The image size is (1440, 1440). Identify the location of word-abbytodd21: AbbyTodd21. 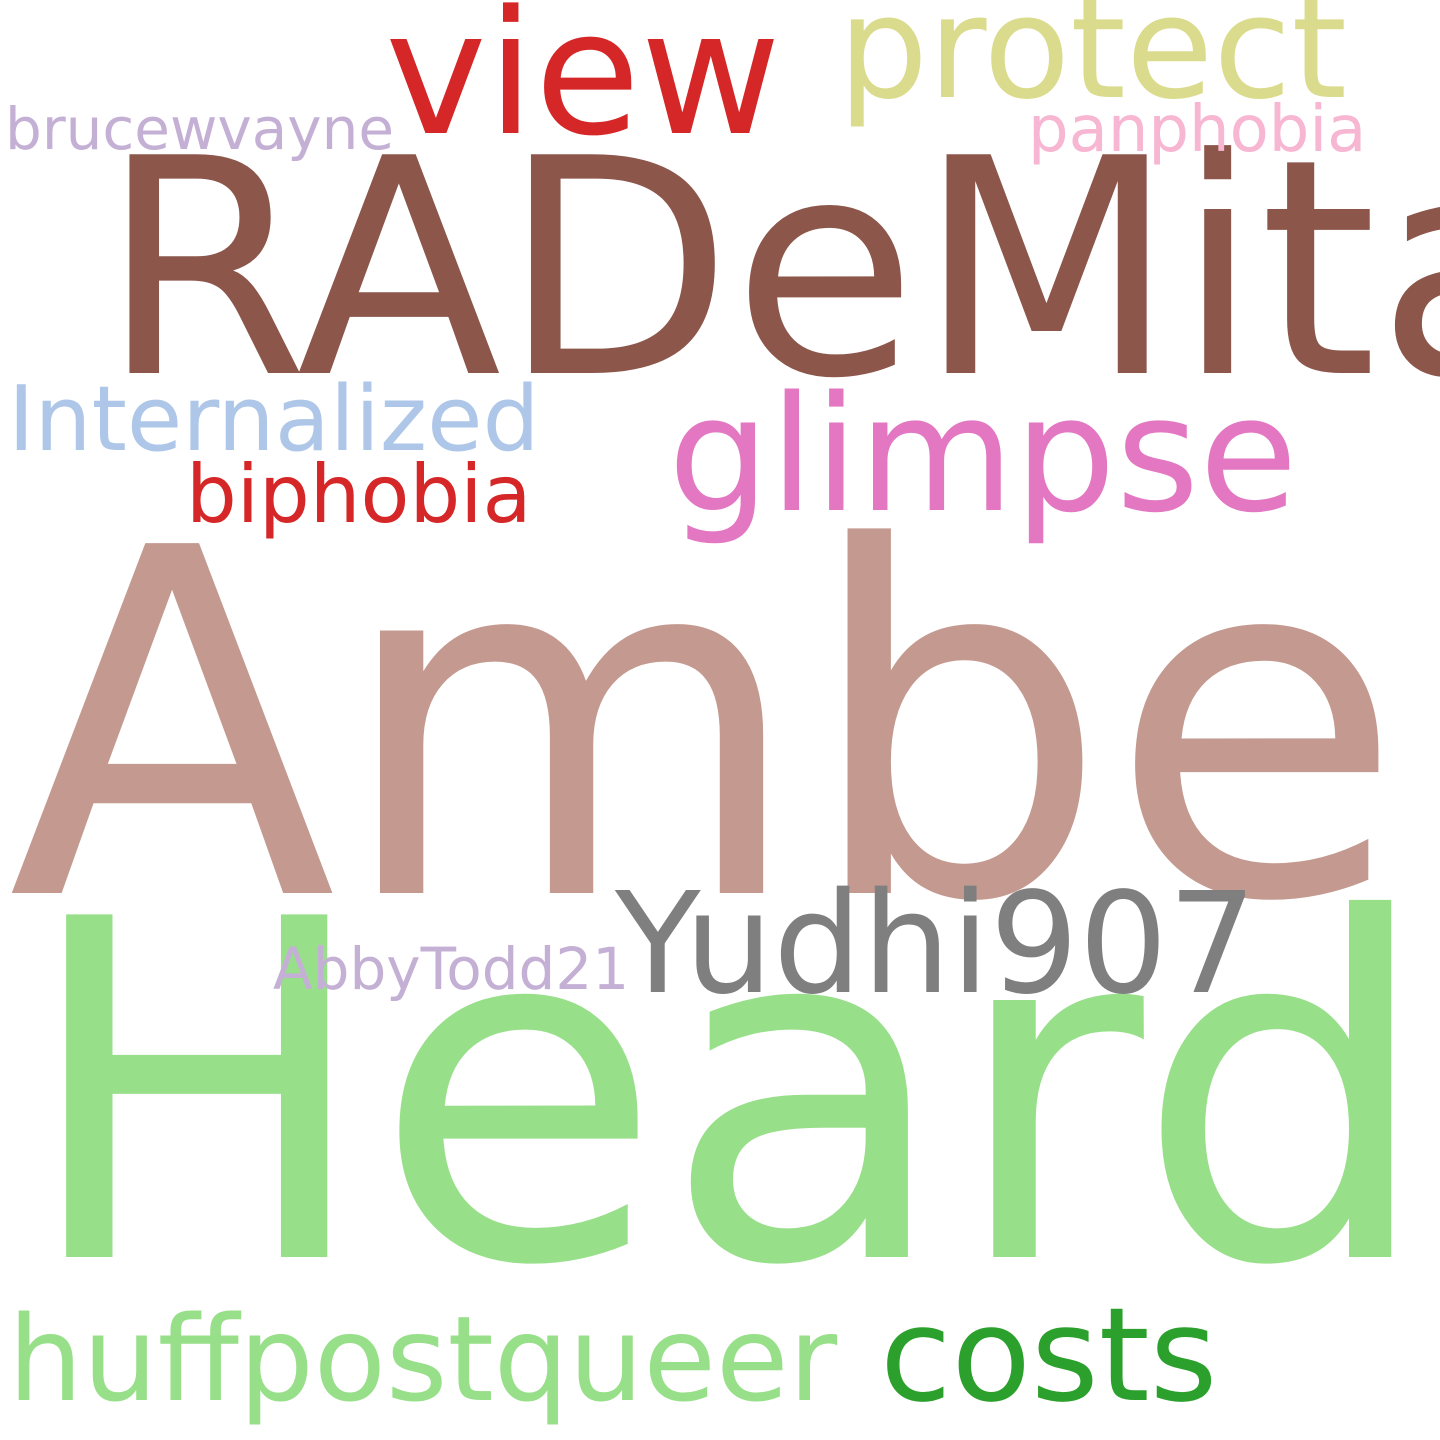
(451, 969).